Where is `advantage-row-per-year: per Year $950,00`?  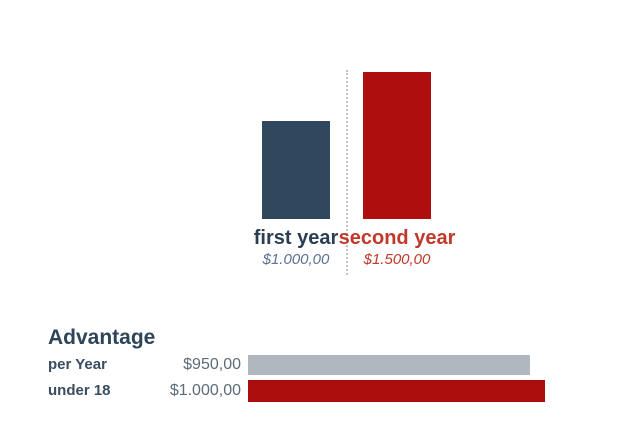
advantage-row-per-year: per Year $950,00 is located at coordinates (320, 365).